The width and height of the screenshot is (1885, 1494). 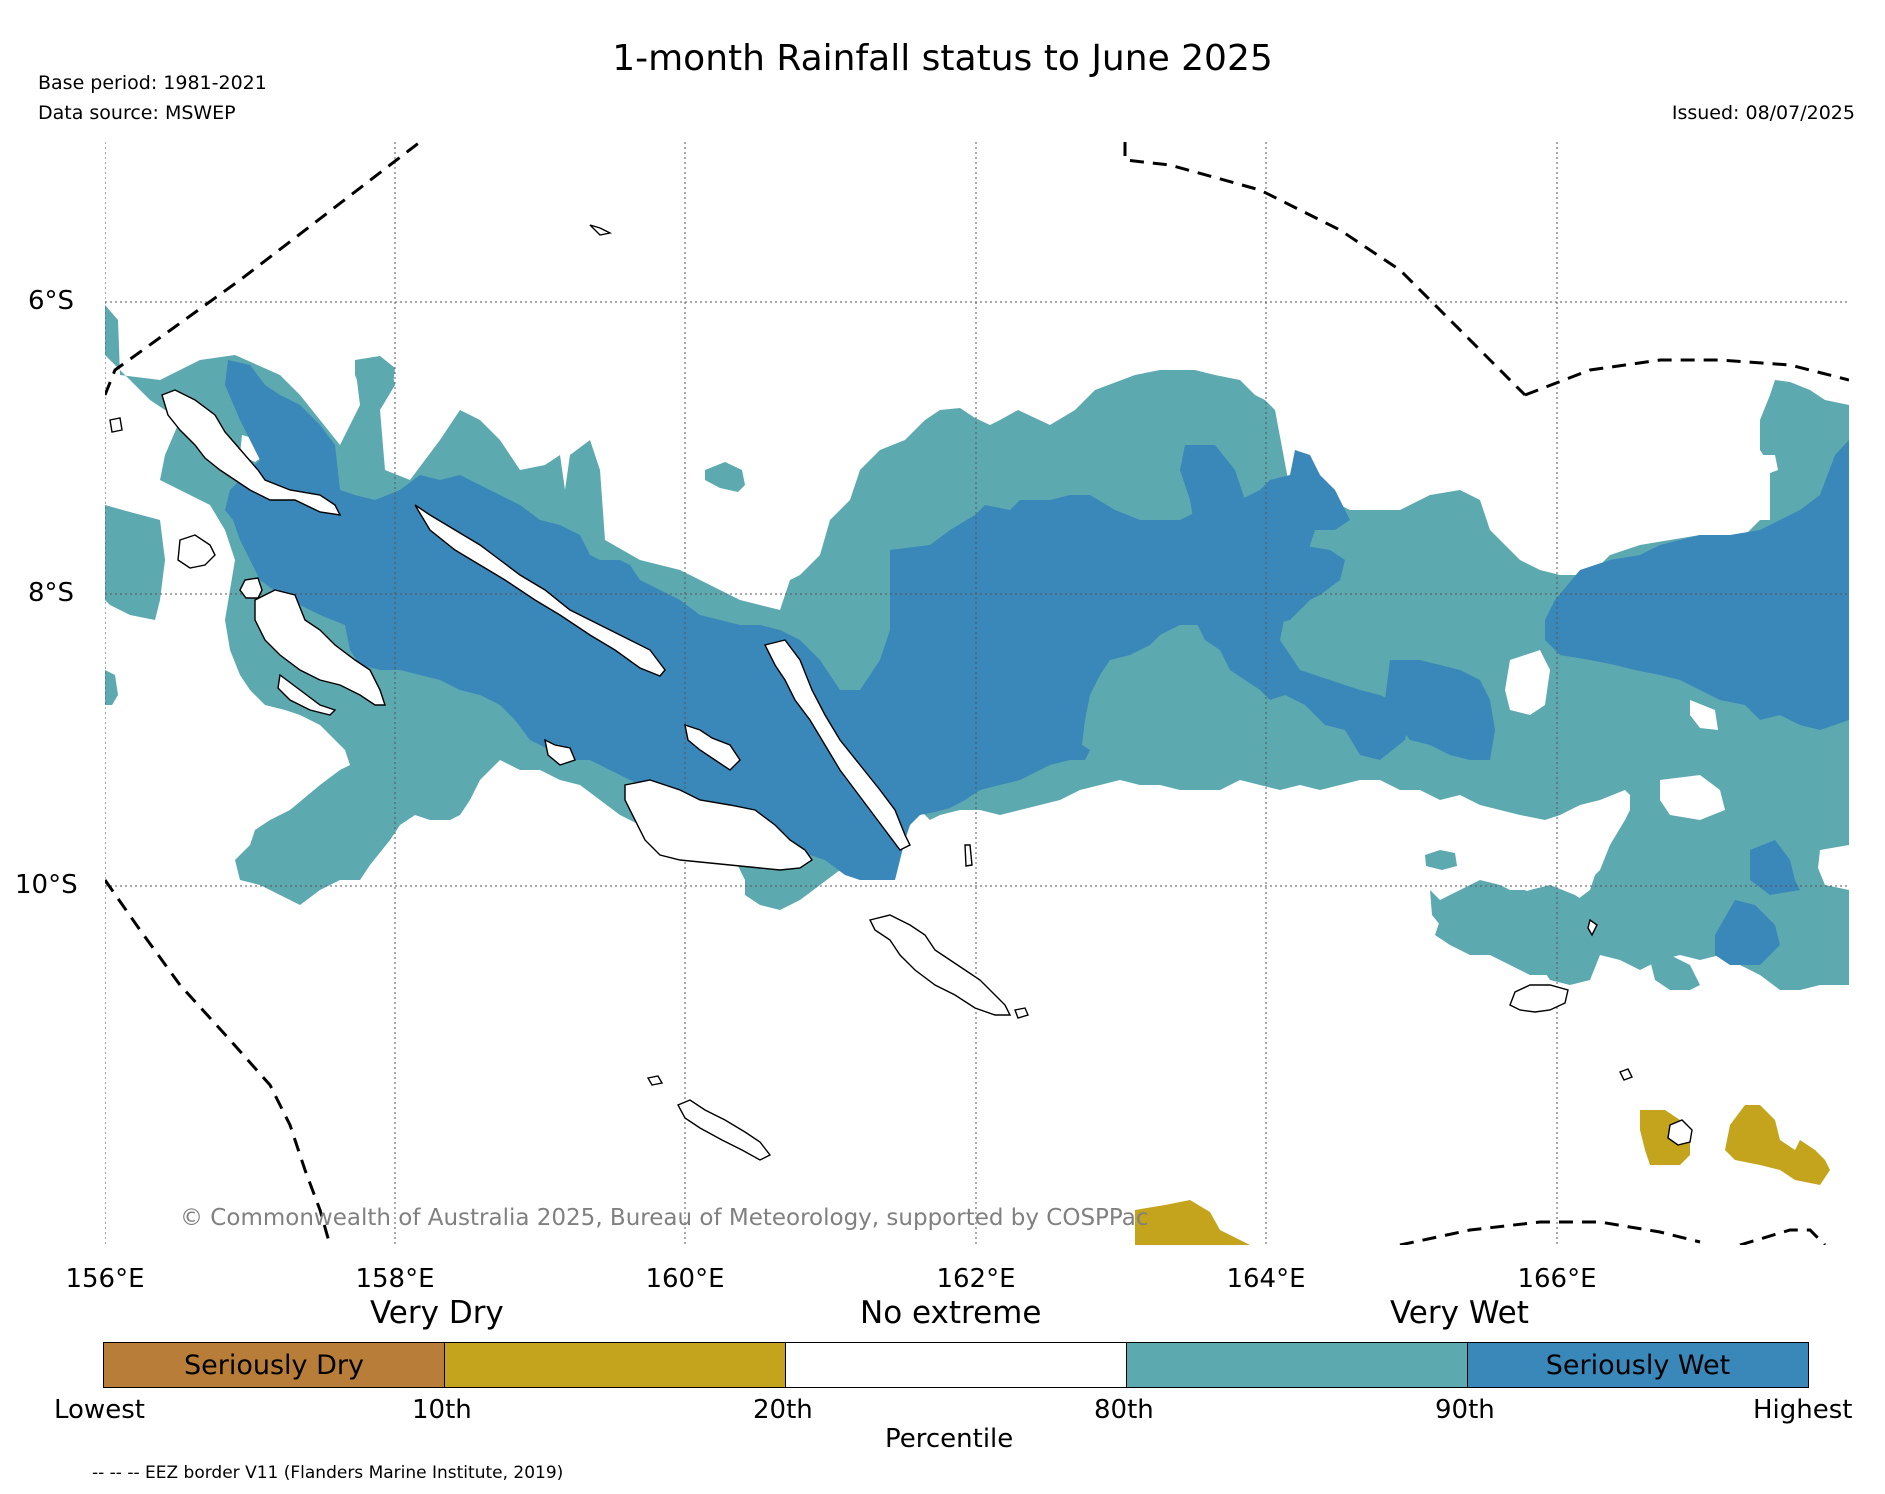 I want to click on data-source-label: Data source: MSWEP, so click(x=137, y=113).